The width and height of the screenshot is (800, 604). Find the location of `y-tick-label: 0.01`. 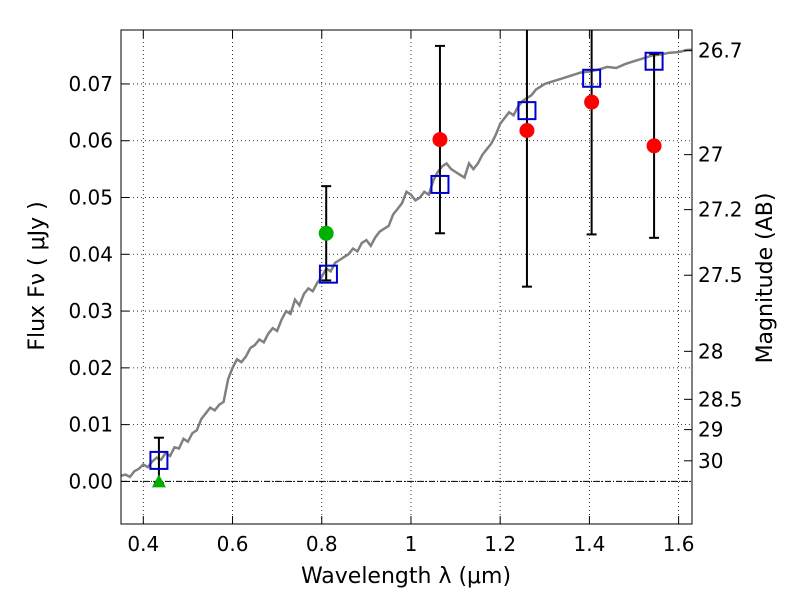

y-tick-label: 0.01 is located at coordinates (90, 425).